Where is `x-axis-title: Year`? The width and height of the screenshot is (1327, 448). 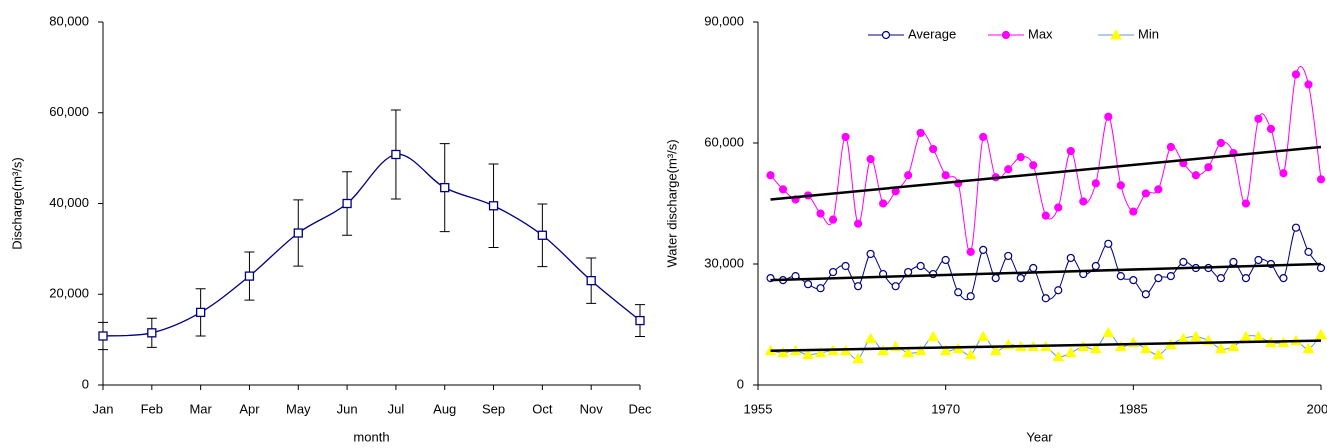
x-axis-title: Year is located at coordinates (1039, 436).